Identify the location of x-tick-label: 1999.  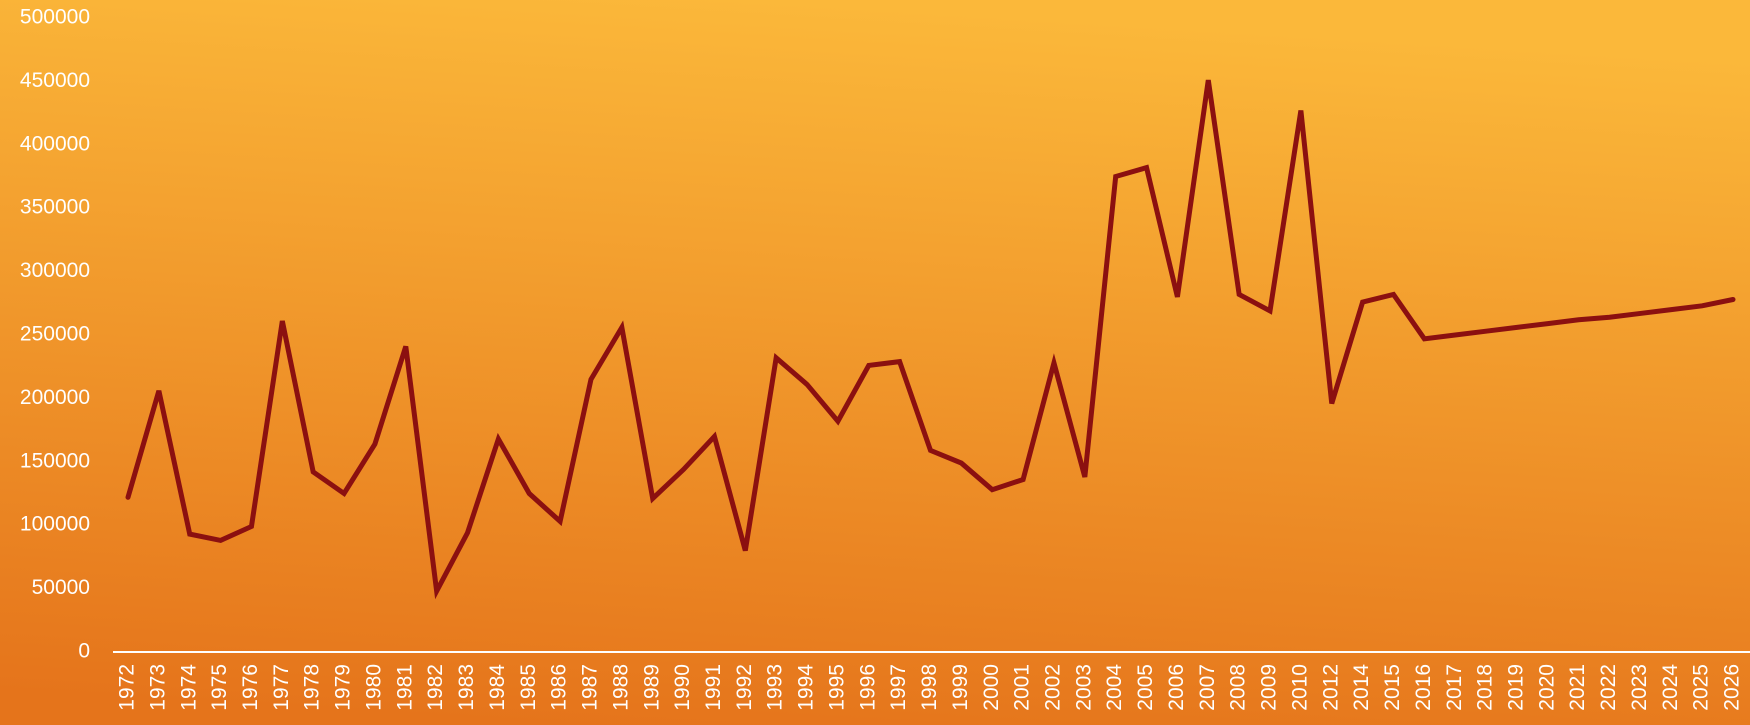
(960, 687).